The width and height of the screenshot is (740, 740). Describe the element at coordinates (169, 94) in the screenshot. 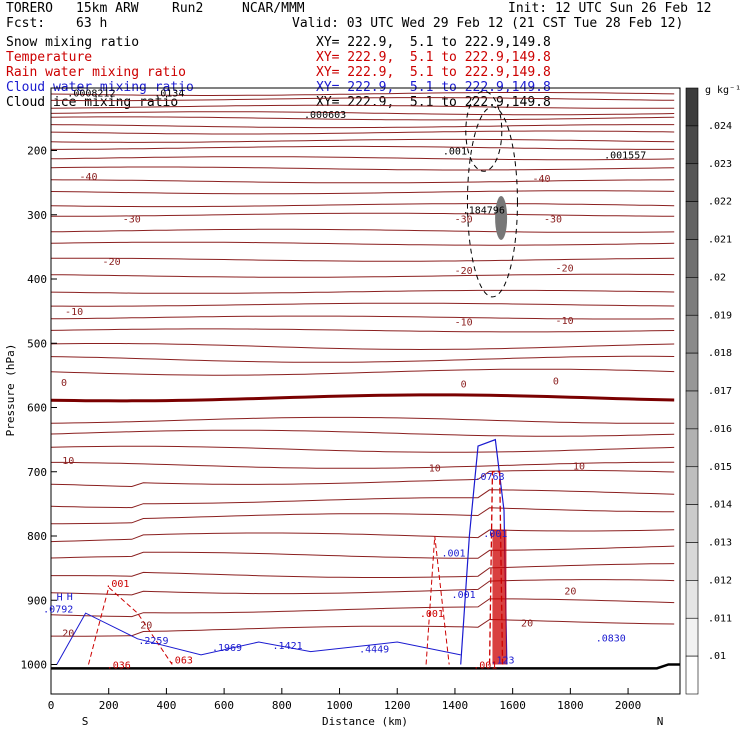

I see `contour-annotation: .0134` at that location.